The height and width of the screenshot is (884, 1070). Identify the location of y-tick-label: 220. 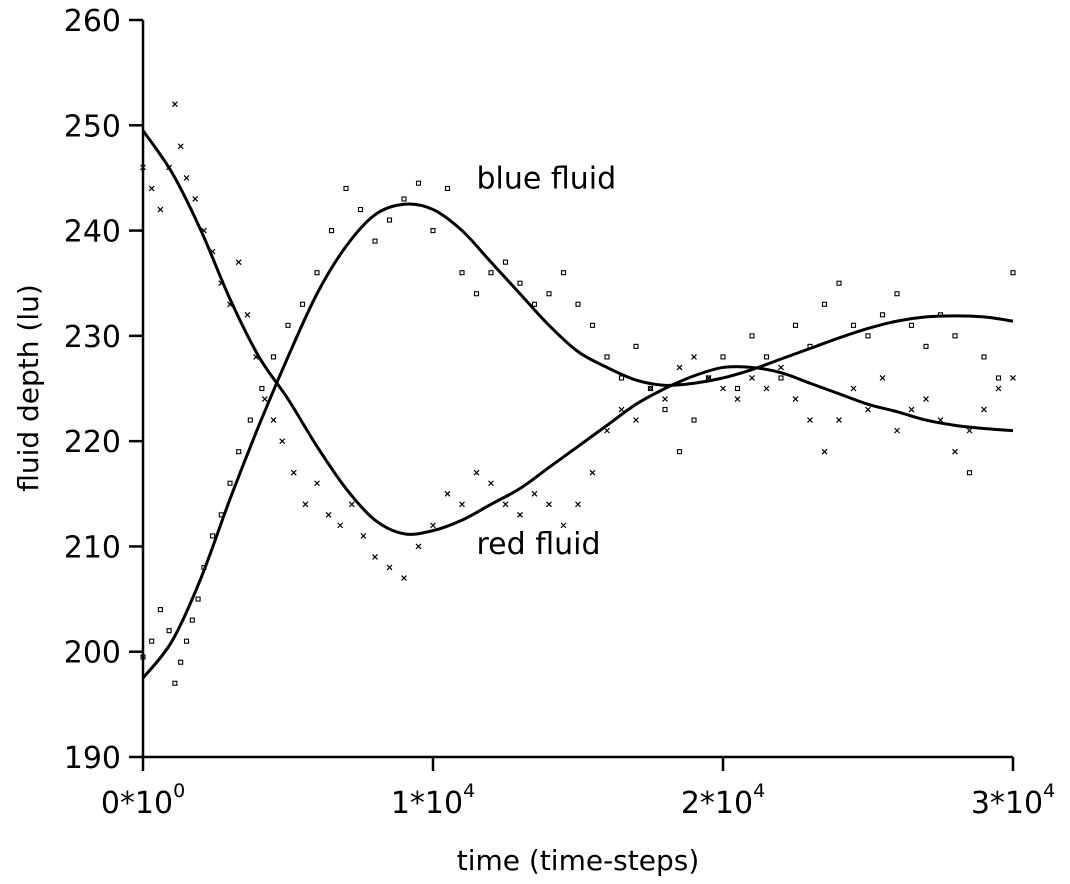
(92, 442).